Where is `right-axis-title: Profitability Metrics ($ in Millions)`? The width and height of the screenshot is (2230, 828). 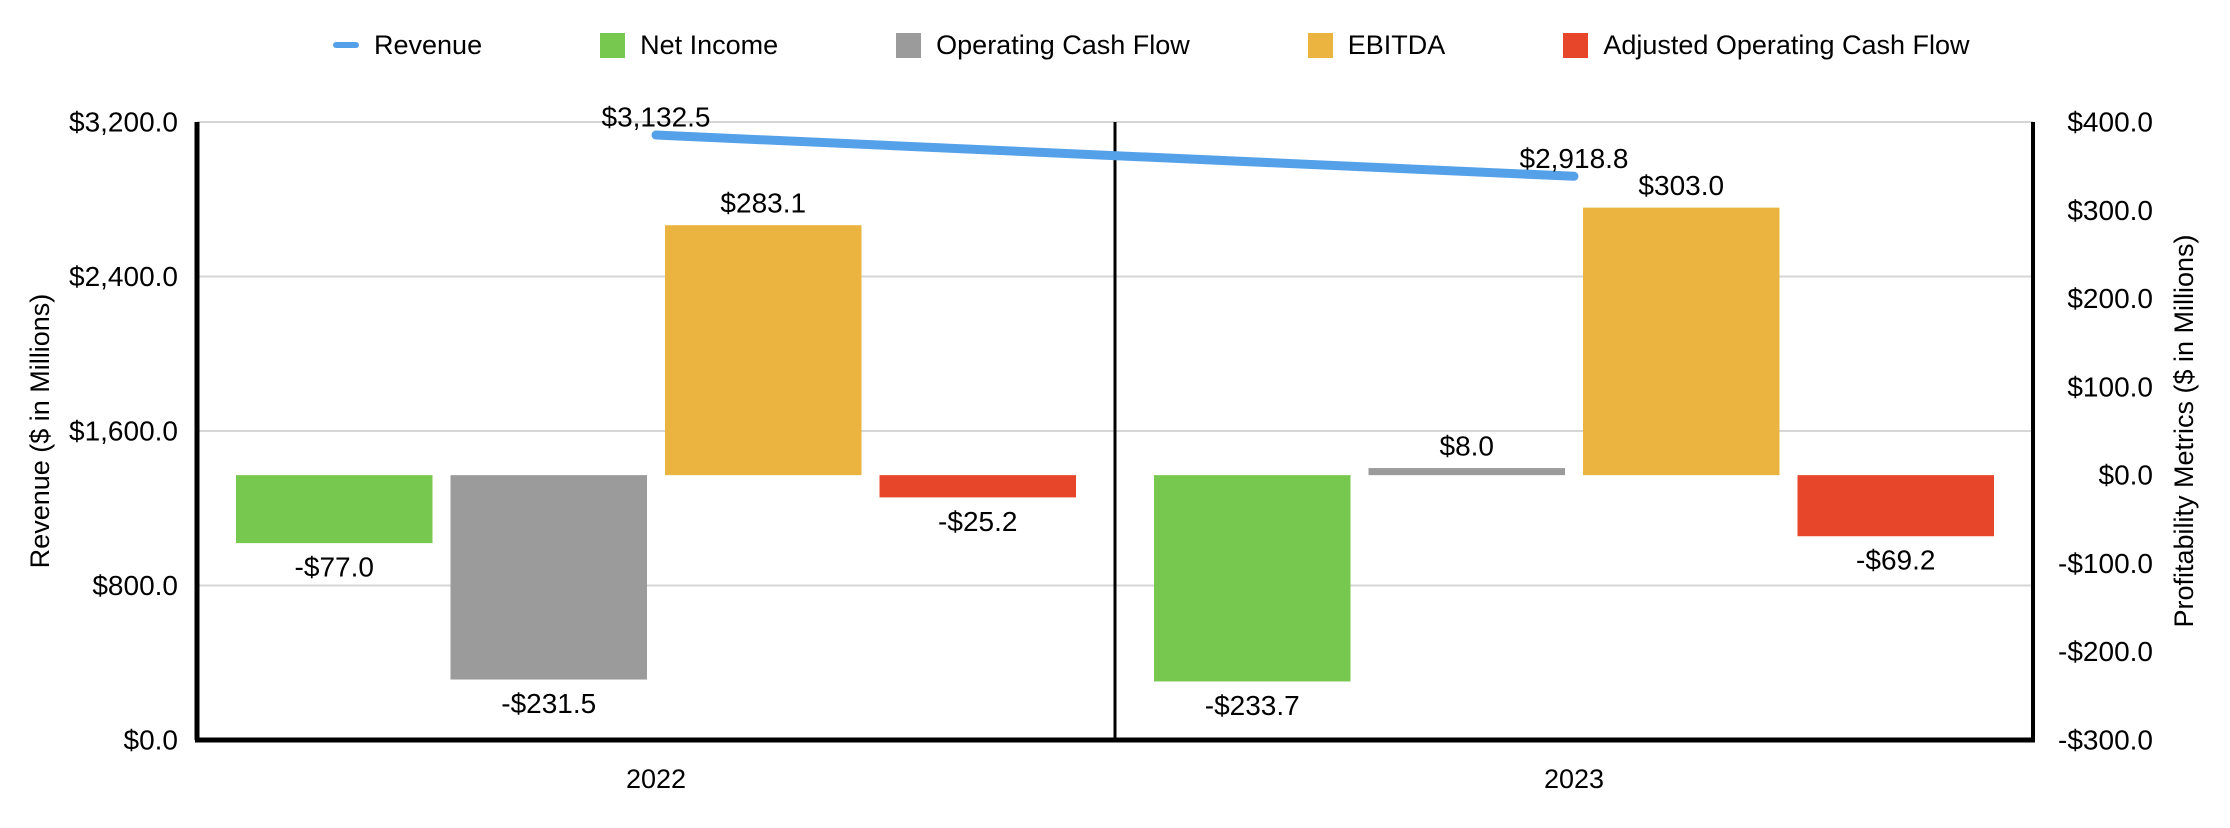
right-axis-title: Profitability Metrics ($ in Millions) is located at coordinates (2184, 430).